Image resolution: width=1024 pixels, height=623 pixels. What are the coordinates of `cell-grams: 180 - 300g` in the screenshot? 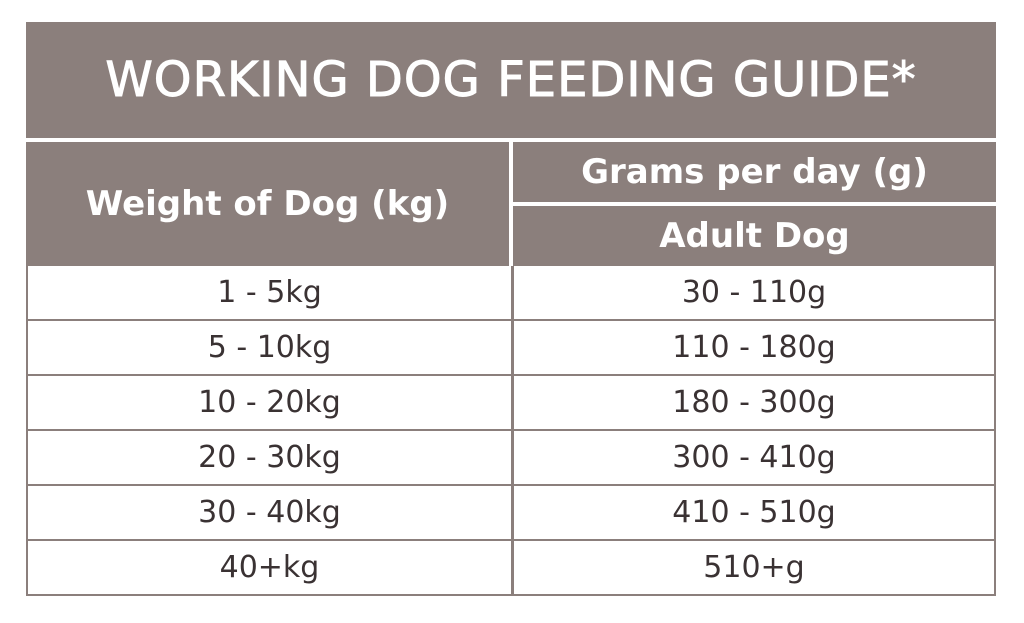 It's located at (753, 403).